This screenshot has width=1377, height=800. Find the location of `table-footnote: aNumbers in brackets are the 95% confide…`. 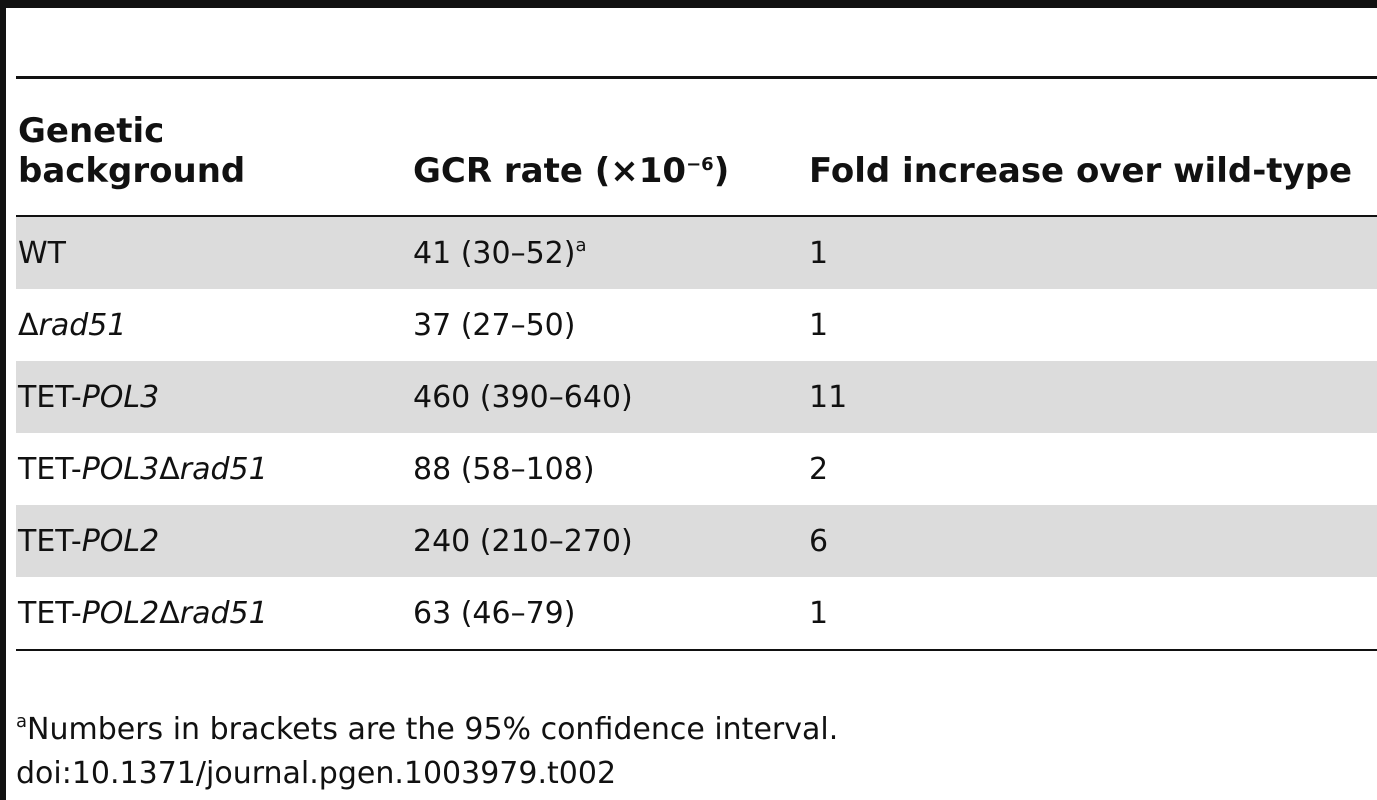

table-footnote: aNumbers in brackets are the 95% confide… is located at coordinates (427, 748).